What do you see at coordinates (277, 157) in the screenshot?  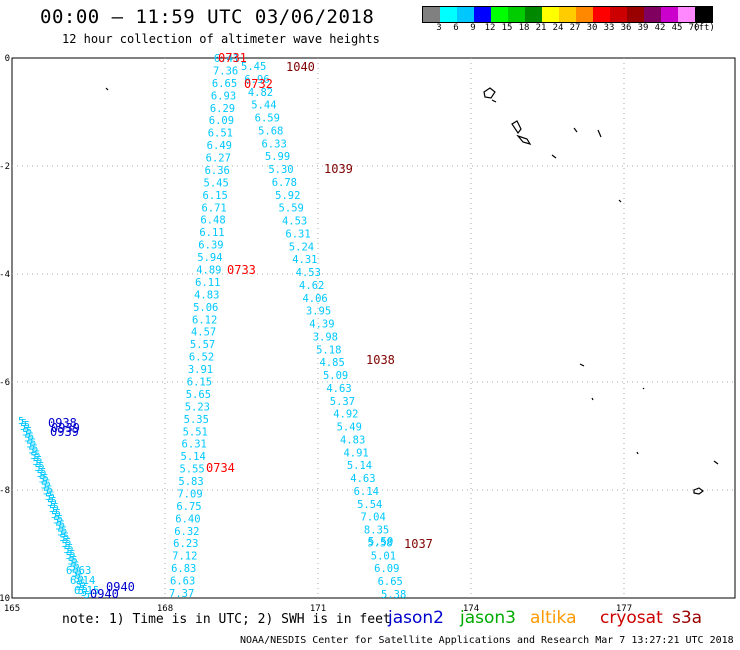 I see `wave-height-label: 5.99` at bounding box center [277, 157].